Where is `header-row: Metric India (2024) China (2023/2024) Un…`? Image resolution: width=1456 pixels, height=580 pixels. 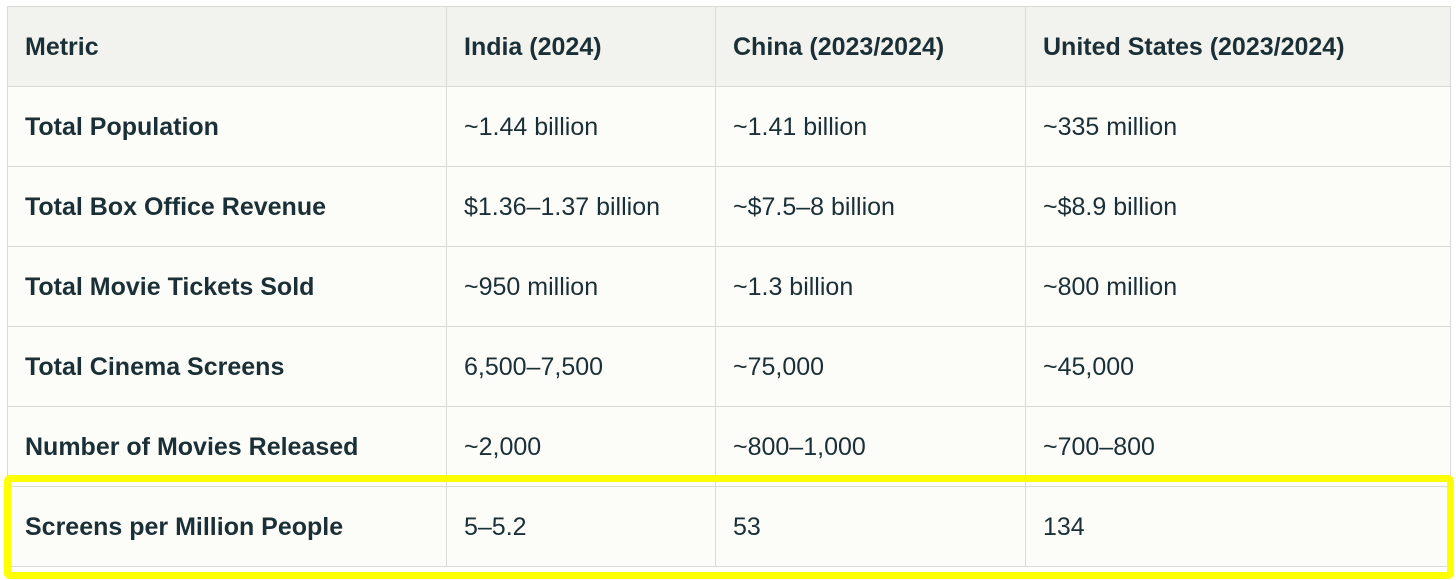 header-row: Metric India (2024) China (2023/2024) Un… is located at coordinates (729, 46).